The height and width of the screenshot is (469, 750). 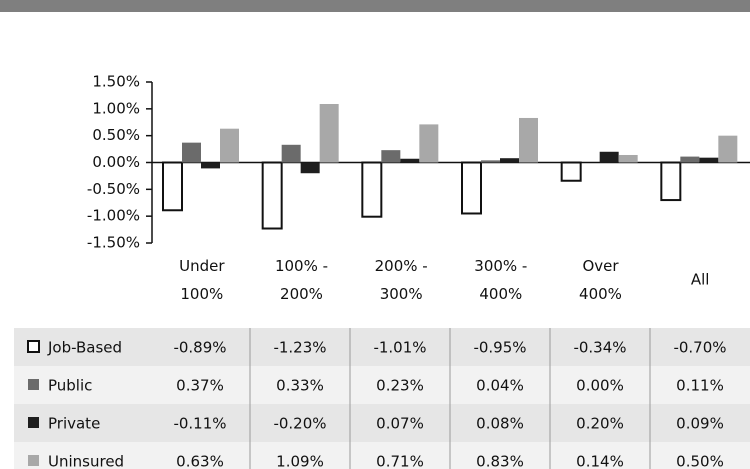 What do you see at coordinates (199, 424) in the screenshot?
I see `table-cell: -0.11%` at bounding box center [199, 424].